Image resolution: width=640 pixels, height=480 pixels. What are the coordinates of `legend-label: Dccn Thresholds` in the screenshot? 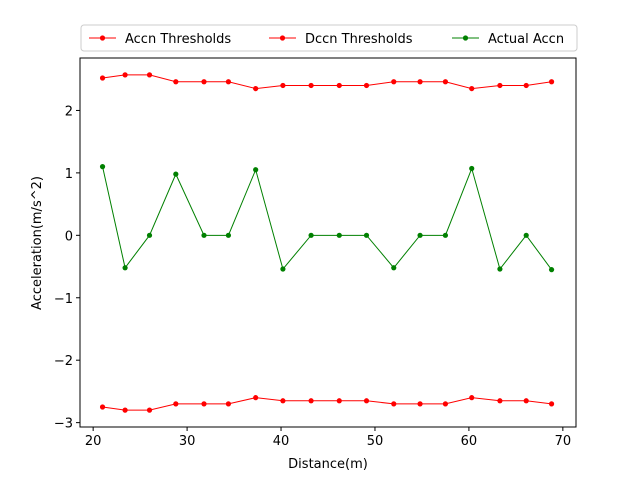 It's located at (359, 39).